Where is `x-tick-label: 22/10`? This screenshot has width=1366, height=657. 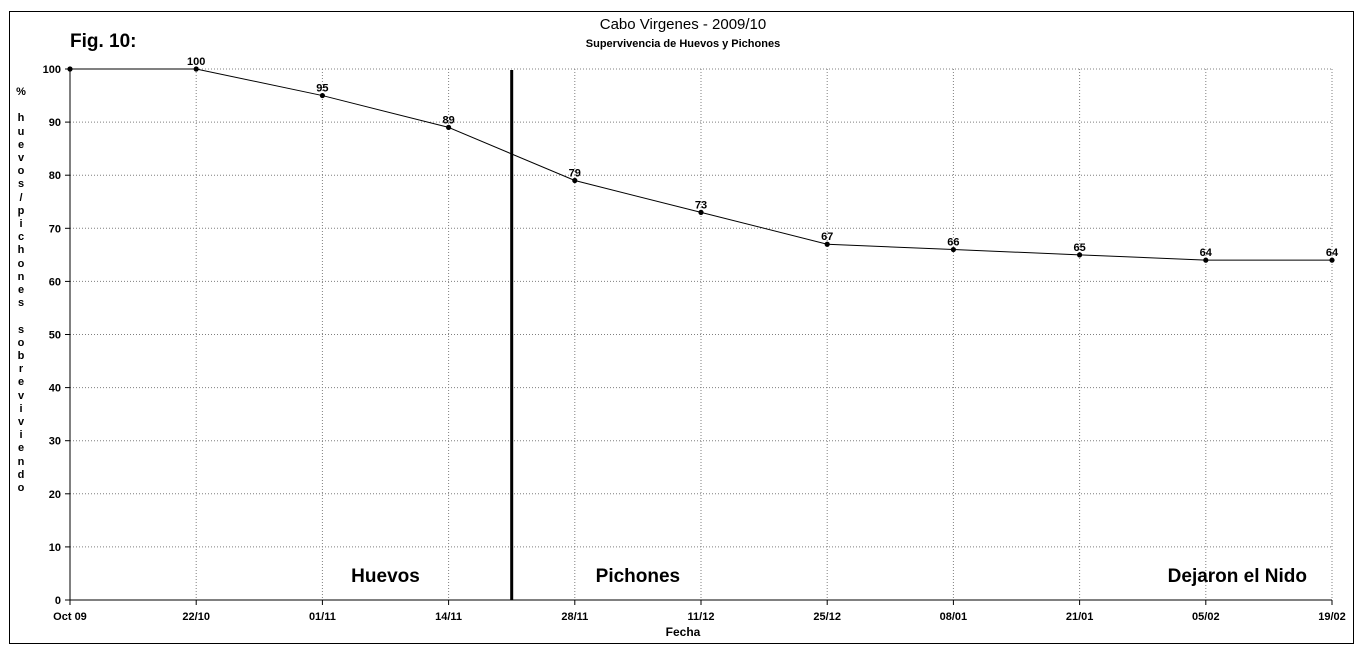
x-tick-label: 22/10 is located at coordinates (196, 617).